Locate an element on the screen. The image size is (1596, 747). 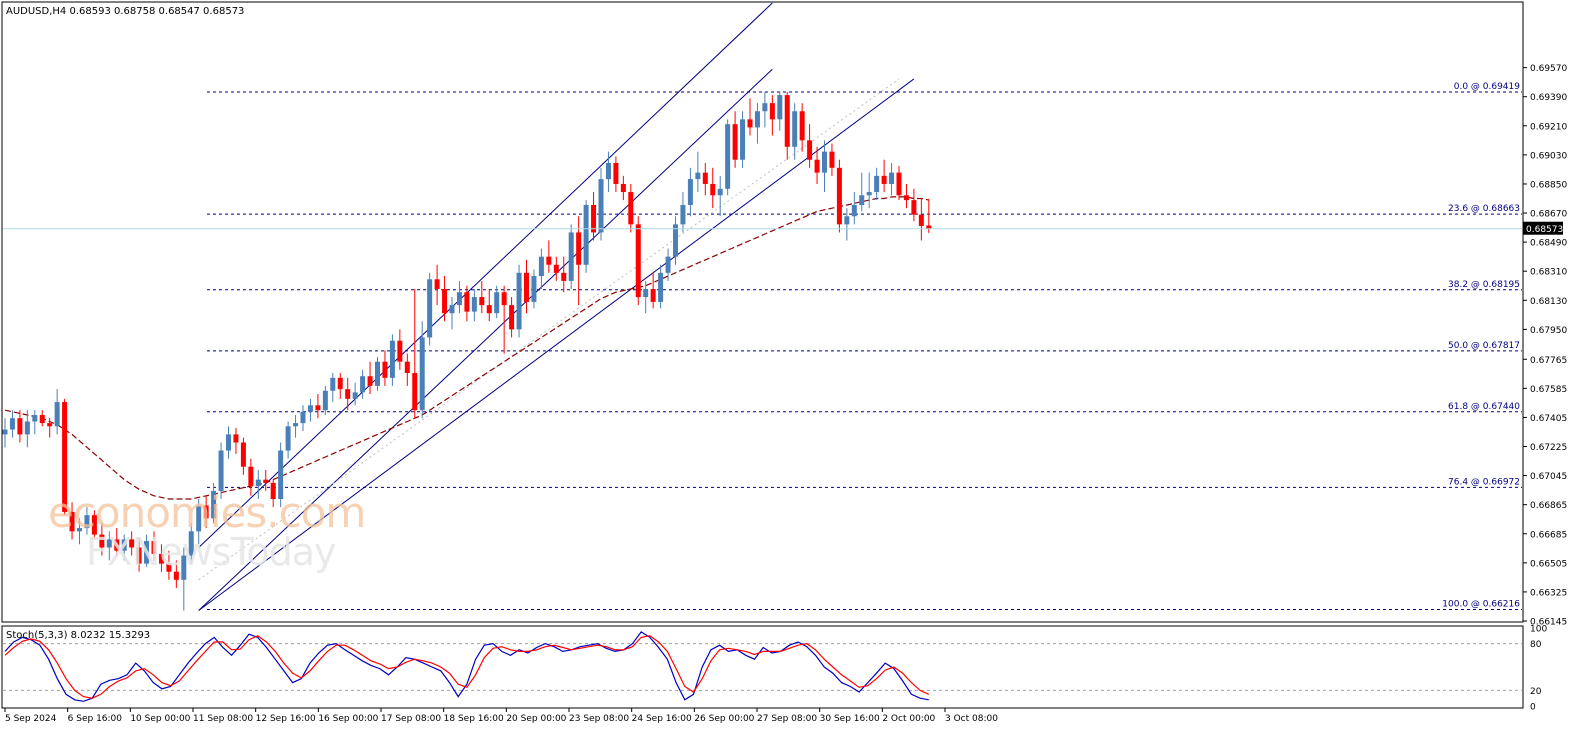
time-tick-label: 10 Sep 00:00 is located at coordinates (160, 719).